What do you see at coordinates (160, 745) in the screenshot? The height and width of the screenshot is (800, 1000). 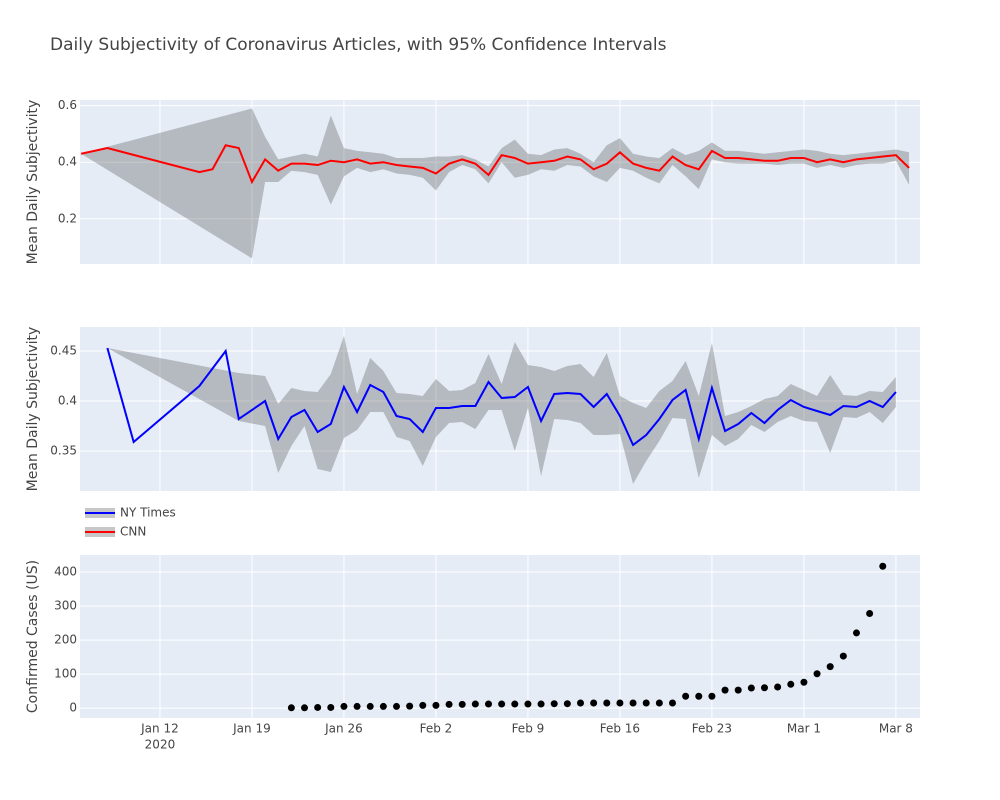 I see `x-tick-year: 2020` at bounding box center [160, 745].